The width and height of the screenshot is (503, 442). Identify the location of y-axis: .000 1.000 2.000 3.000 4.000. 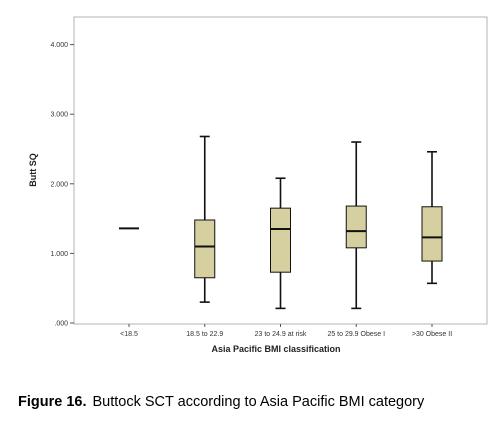
(62, 185).